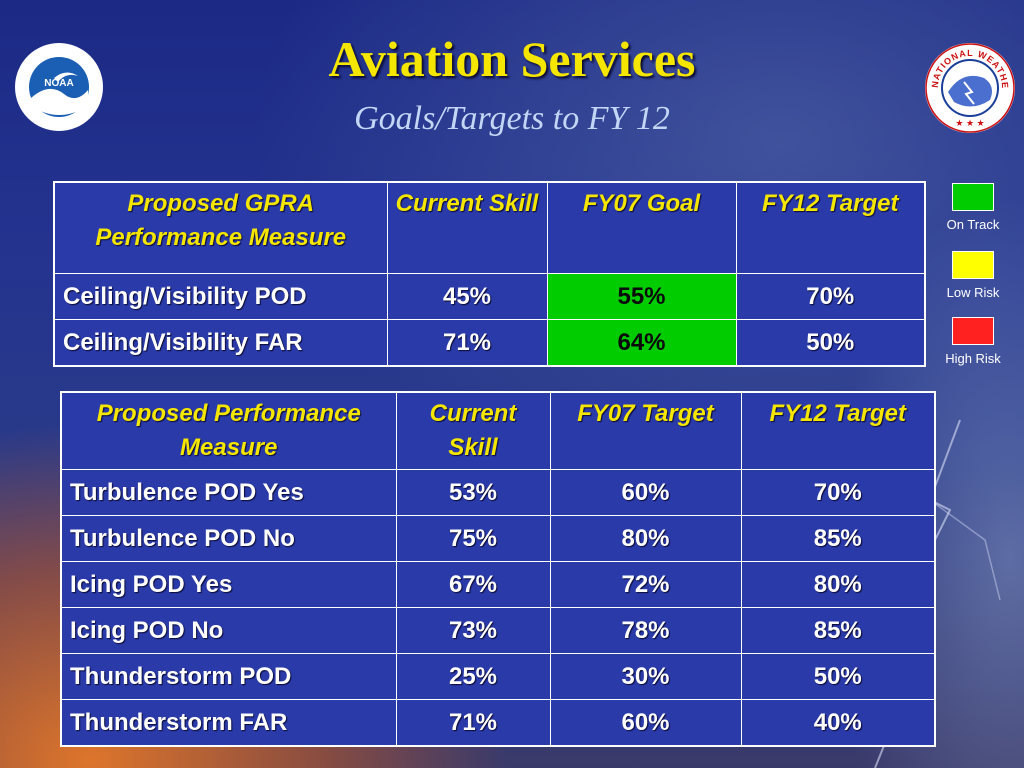 Image resolution: width=1024 pixels, height=768 pixels. Describe the element at coordinates (473, 630) in the screenshot. I see `current-skill-cell: 73%` at that location.